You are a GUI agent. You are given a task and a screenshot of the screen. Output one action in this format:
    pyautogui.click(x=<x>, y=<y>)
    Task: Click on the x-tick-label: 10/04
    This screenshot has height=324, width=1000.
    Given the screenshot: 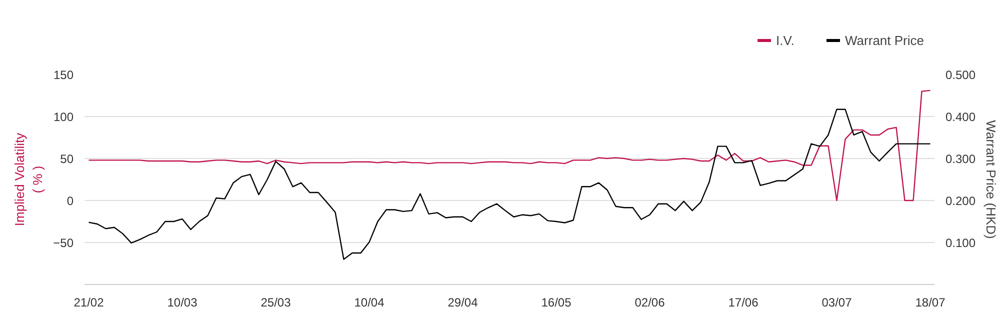 What is the action you would take?
    pyautogui.click(x=369, y=303)
    